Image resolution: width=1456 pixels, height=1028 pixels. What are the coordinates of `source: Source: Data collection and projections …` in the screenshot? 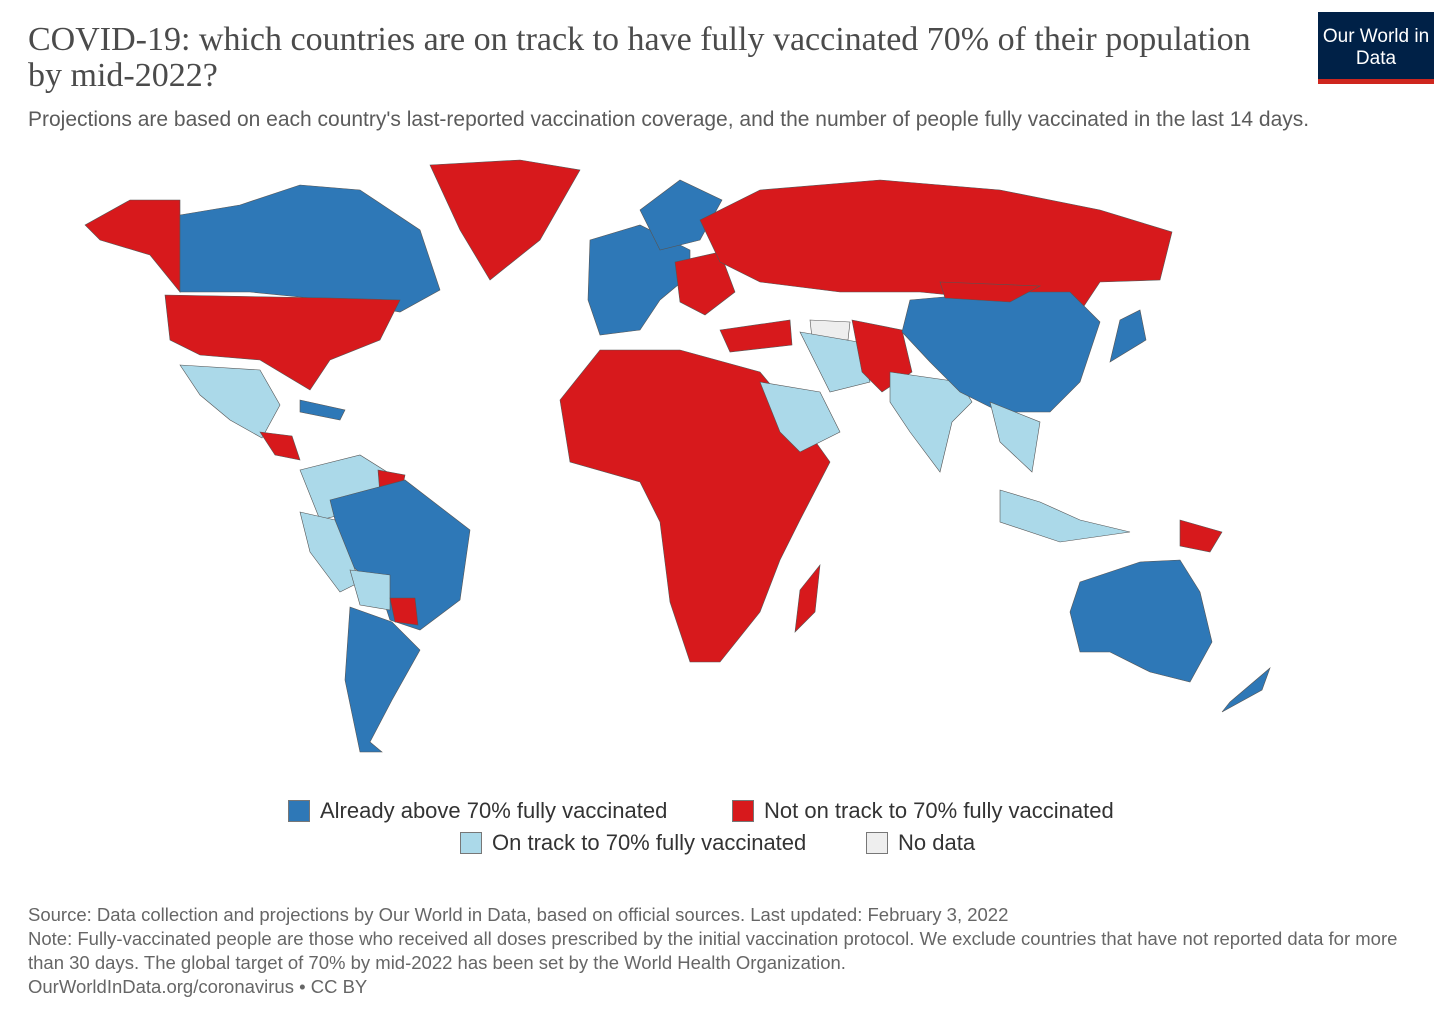 It's located at (518, 914).